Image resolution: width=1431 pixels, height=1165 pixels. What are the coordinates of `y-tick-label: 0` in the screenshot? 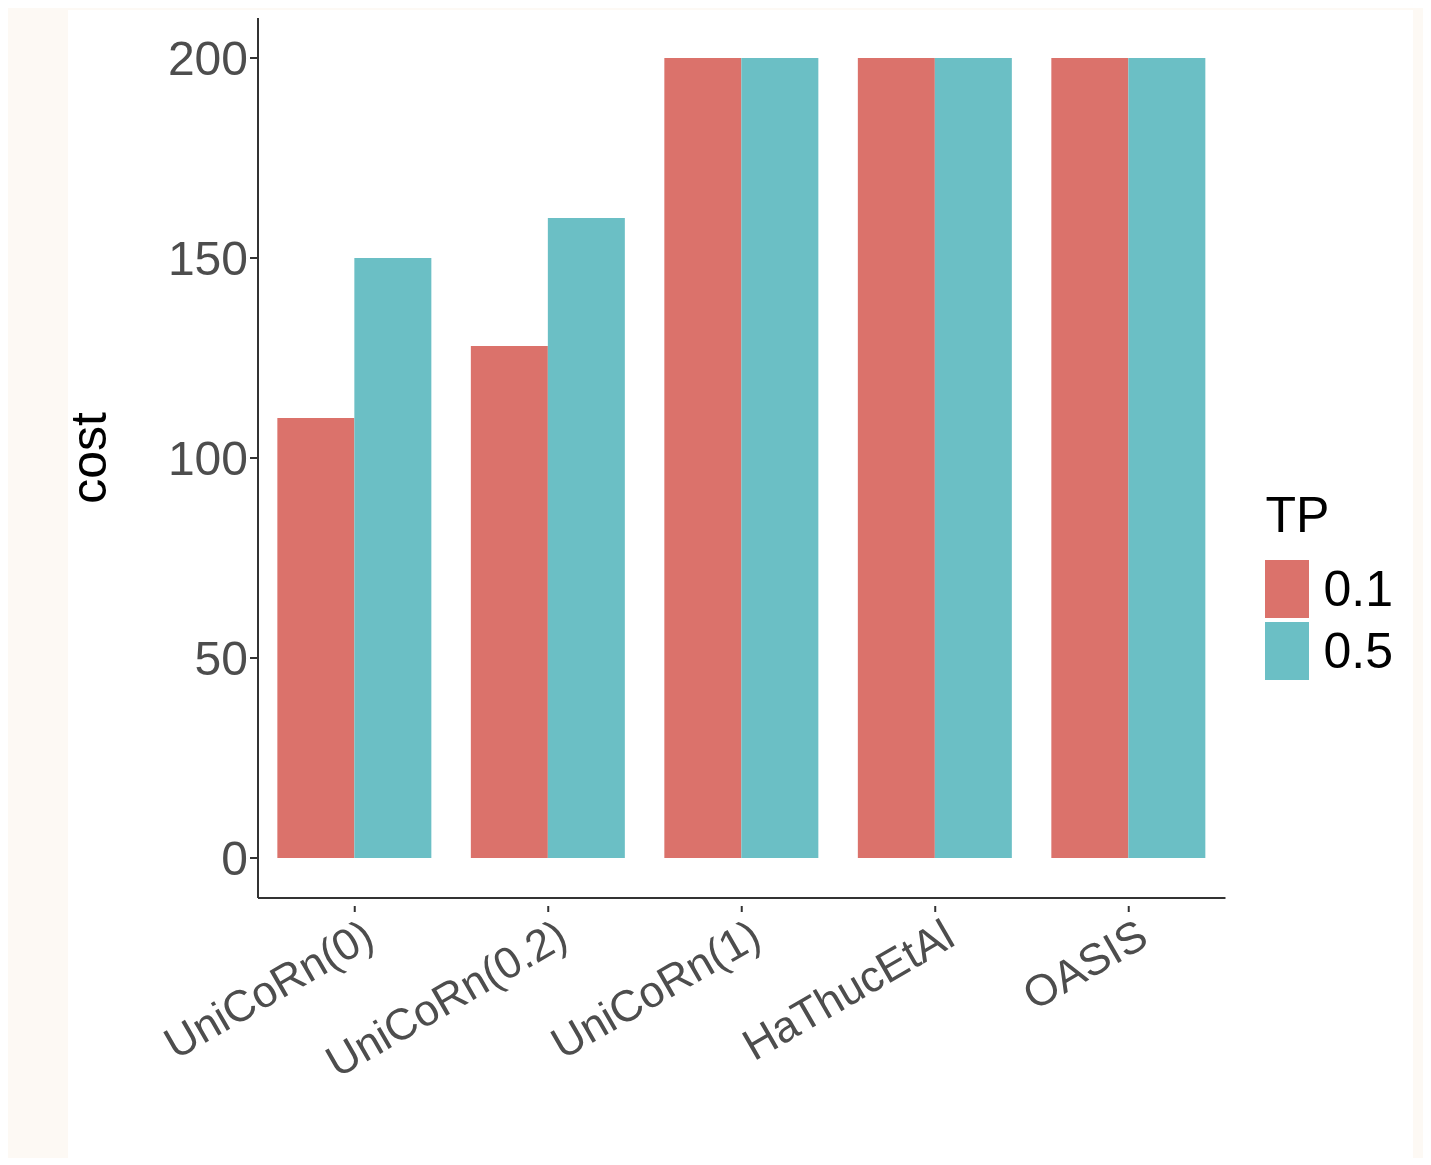 It's located at (234, 859).